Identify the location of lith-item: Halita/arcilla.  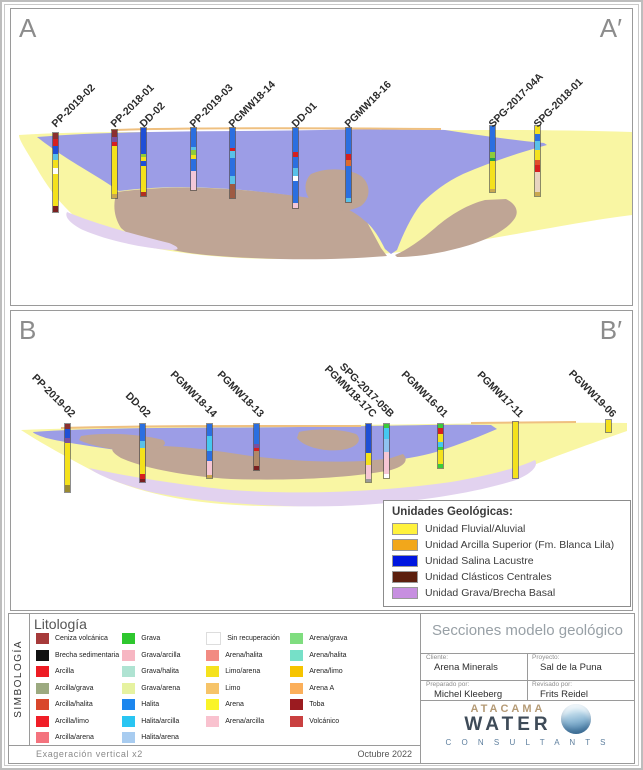
(162, 721).